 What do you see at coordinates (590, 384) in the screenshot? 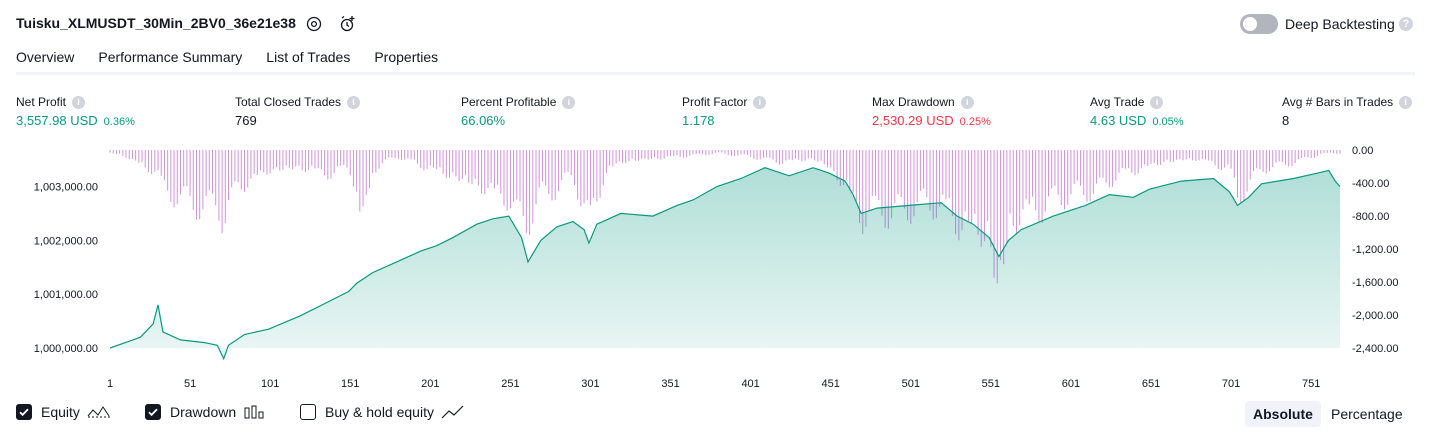
I see `x-axis-tick: 301` at bounding box center [590, 384].